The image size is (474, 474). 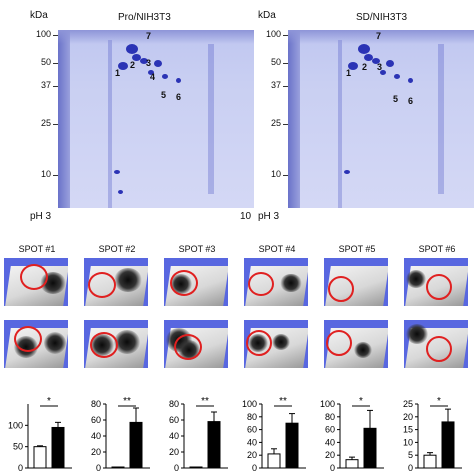 What do you see at coordinates (275, 85) in the screenshot?
I see `mw-marker-37: 37` at bounding box center [275, 85].